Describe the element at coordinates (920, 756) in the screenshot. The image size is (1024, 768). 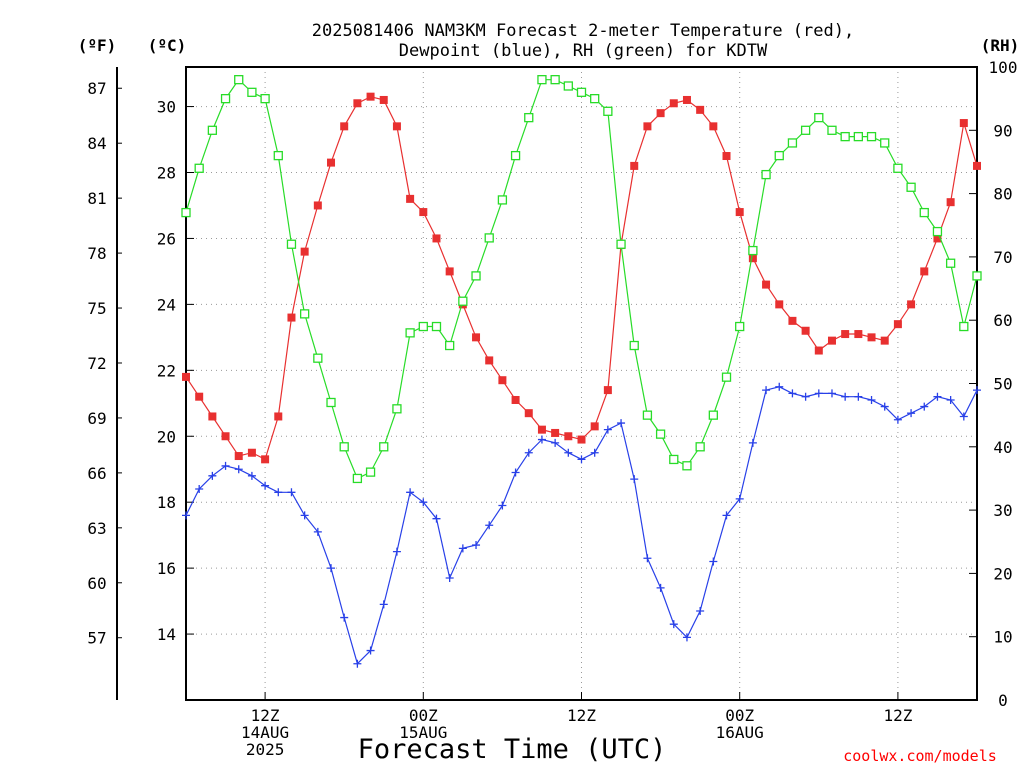
I see `credit-link: coolwx.com/models` at that location.